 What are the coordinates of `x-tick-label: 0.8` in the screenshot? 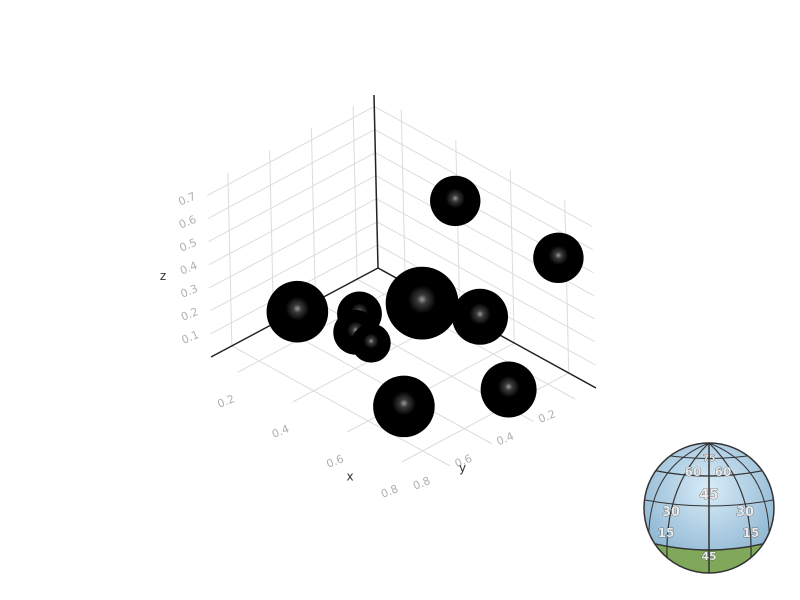 It's located at (389, 491).